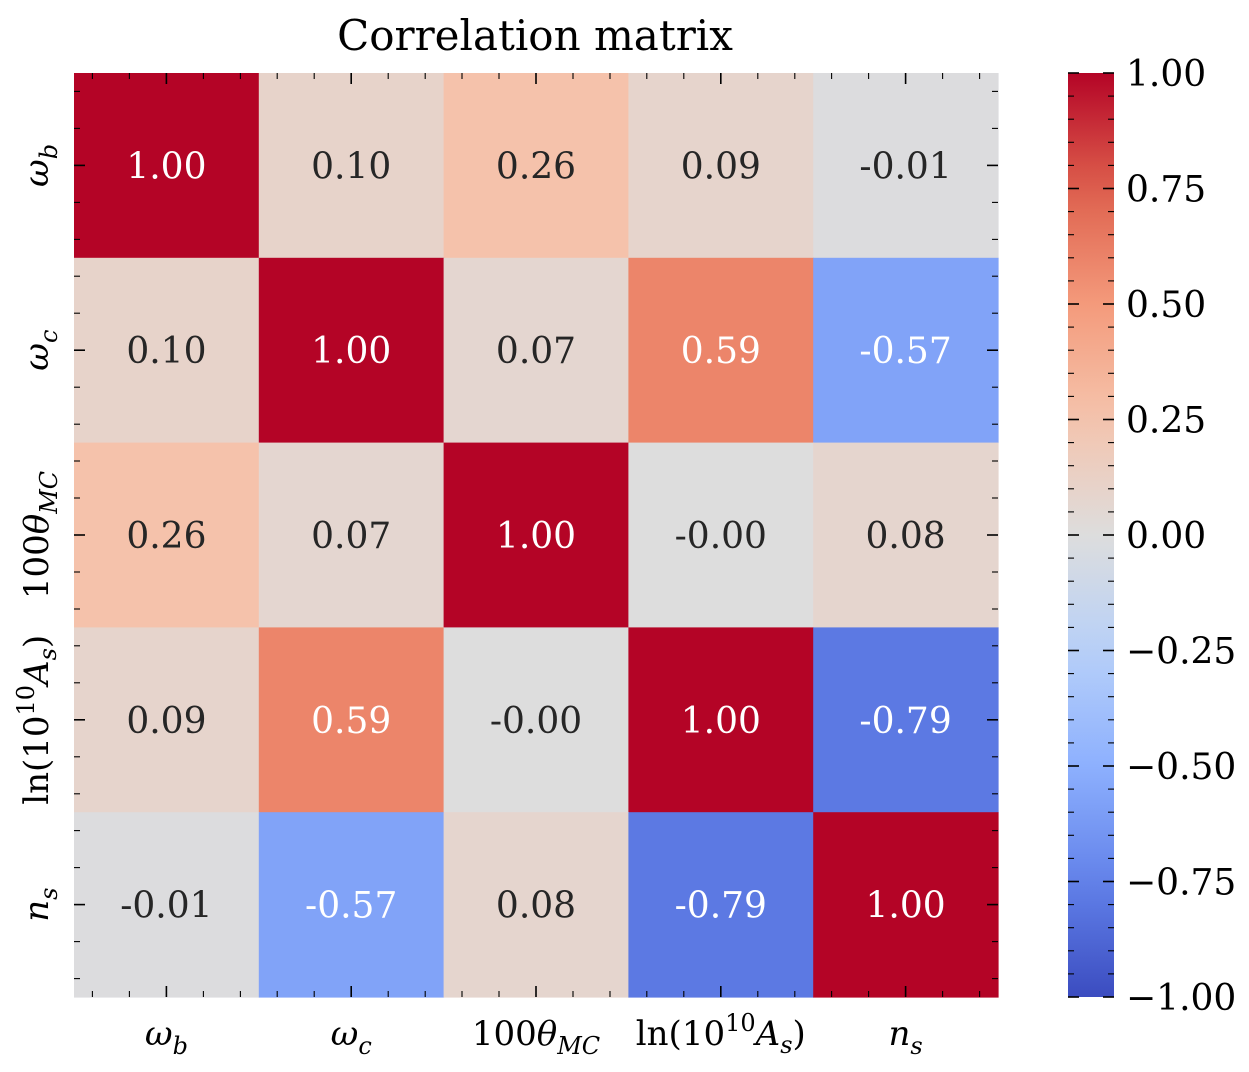 The height and width of the screenshot is (1072, 1249). What do you see at coordinates (1181, 883) in the screenshot?
I see `colorbar-tick-label: −0.75` at bounding box center [1181, 883].